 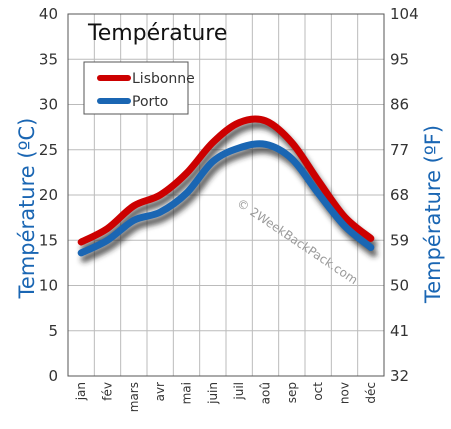 I want to click on chart-title: Température, so click(x=157, y=33).